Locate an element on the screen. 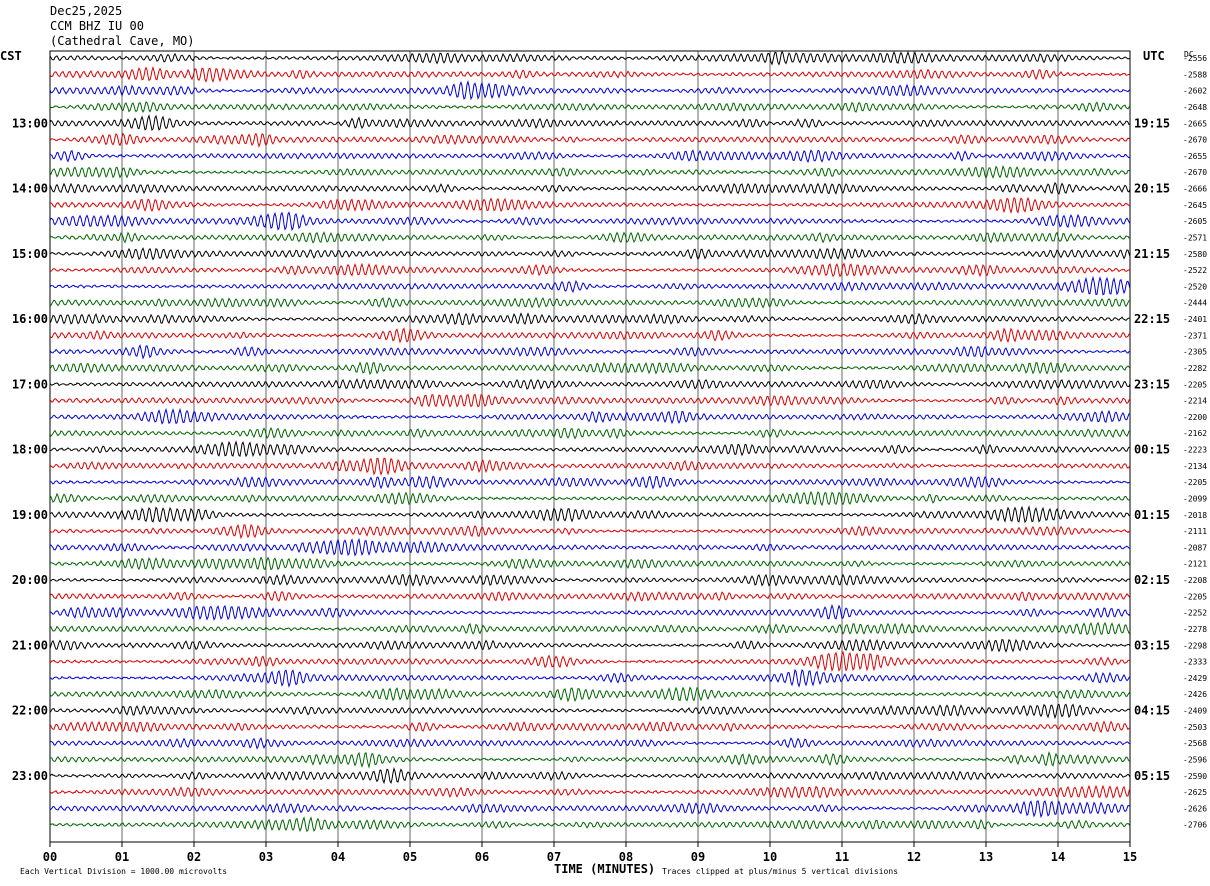 This screenshot has width=1210, height=886. dc-offset-value: -2588 is located at coordinates (1195, 74).